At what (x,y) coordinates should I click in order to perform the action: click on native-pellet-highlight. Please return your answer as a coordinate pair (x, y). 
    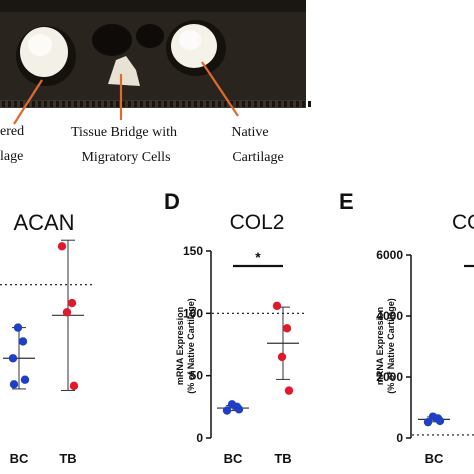
    Looking at the image, I should click on (190, 40).